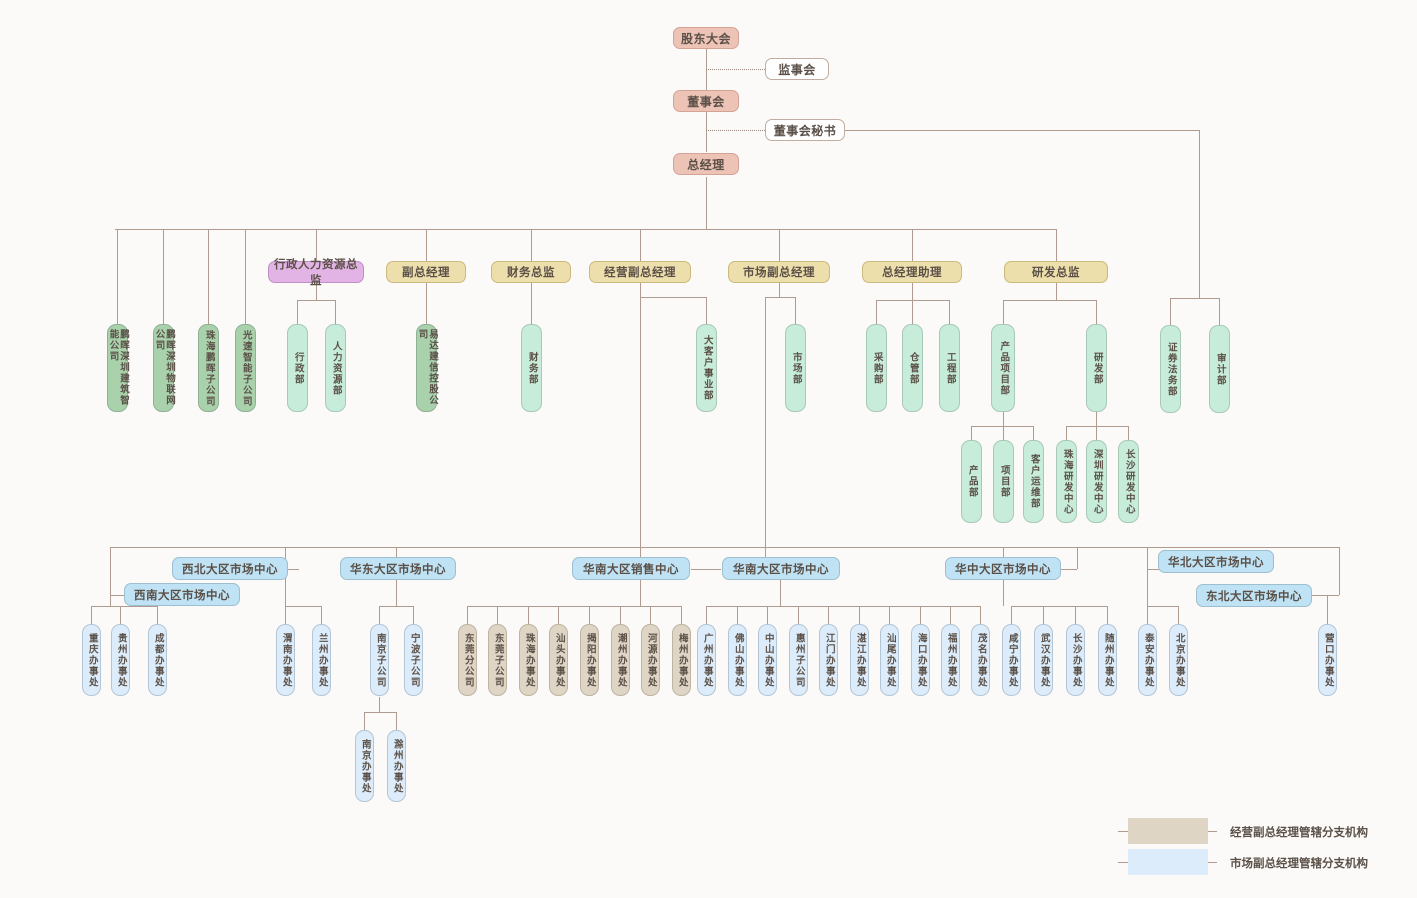  Describe the element at coordinates (467, 660) in the screenshot. I see `node-office: 东莞分公司` at that location.